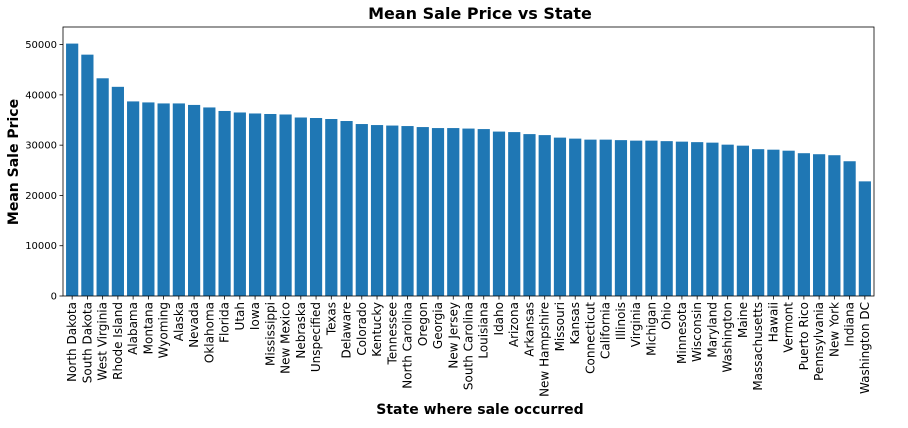  I want to click on x-tick-label: Idaho, so click(499, 318).